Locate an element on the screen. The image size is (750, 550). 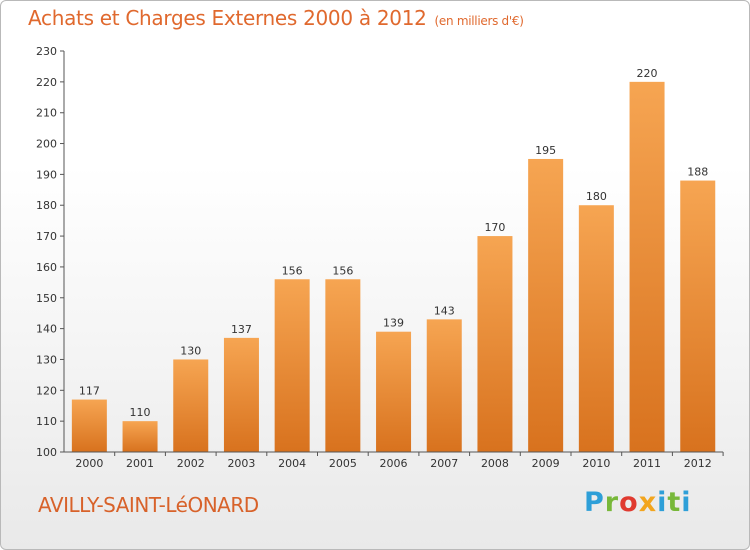
y-tick-label: 150 is located at coordinates (46, 298).